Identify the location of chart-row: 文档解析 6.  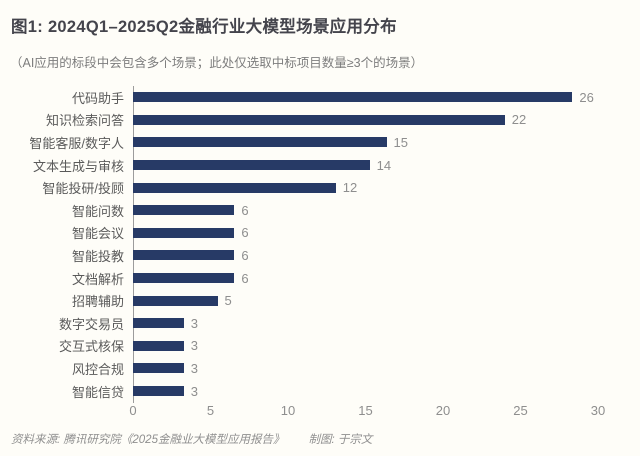
(320, 278).